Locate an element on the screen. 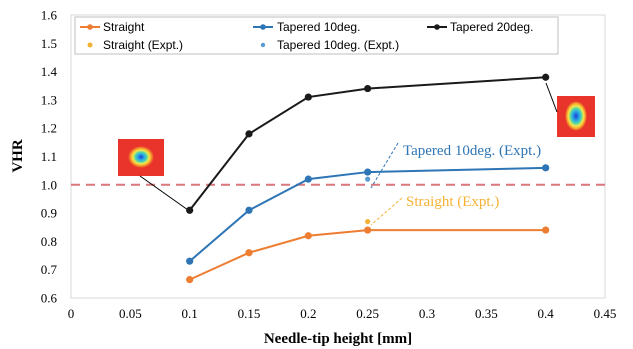 The image size is (633, 349). legend-swatch-straight-expt-marker is located at coordinates (90, 45).